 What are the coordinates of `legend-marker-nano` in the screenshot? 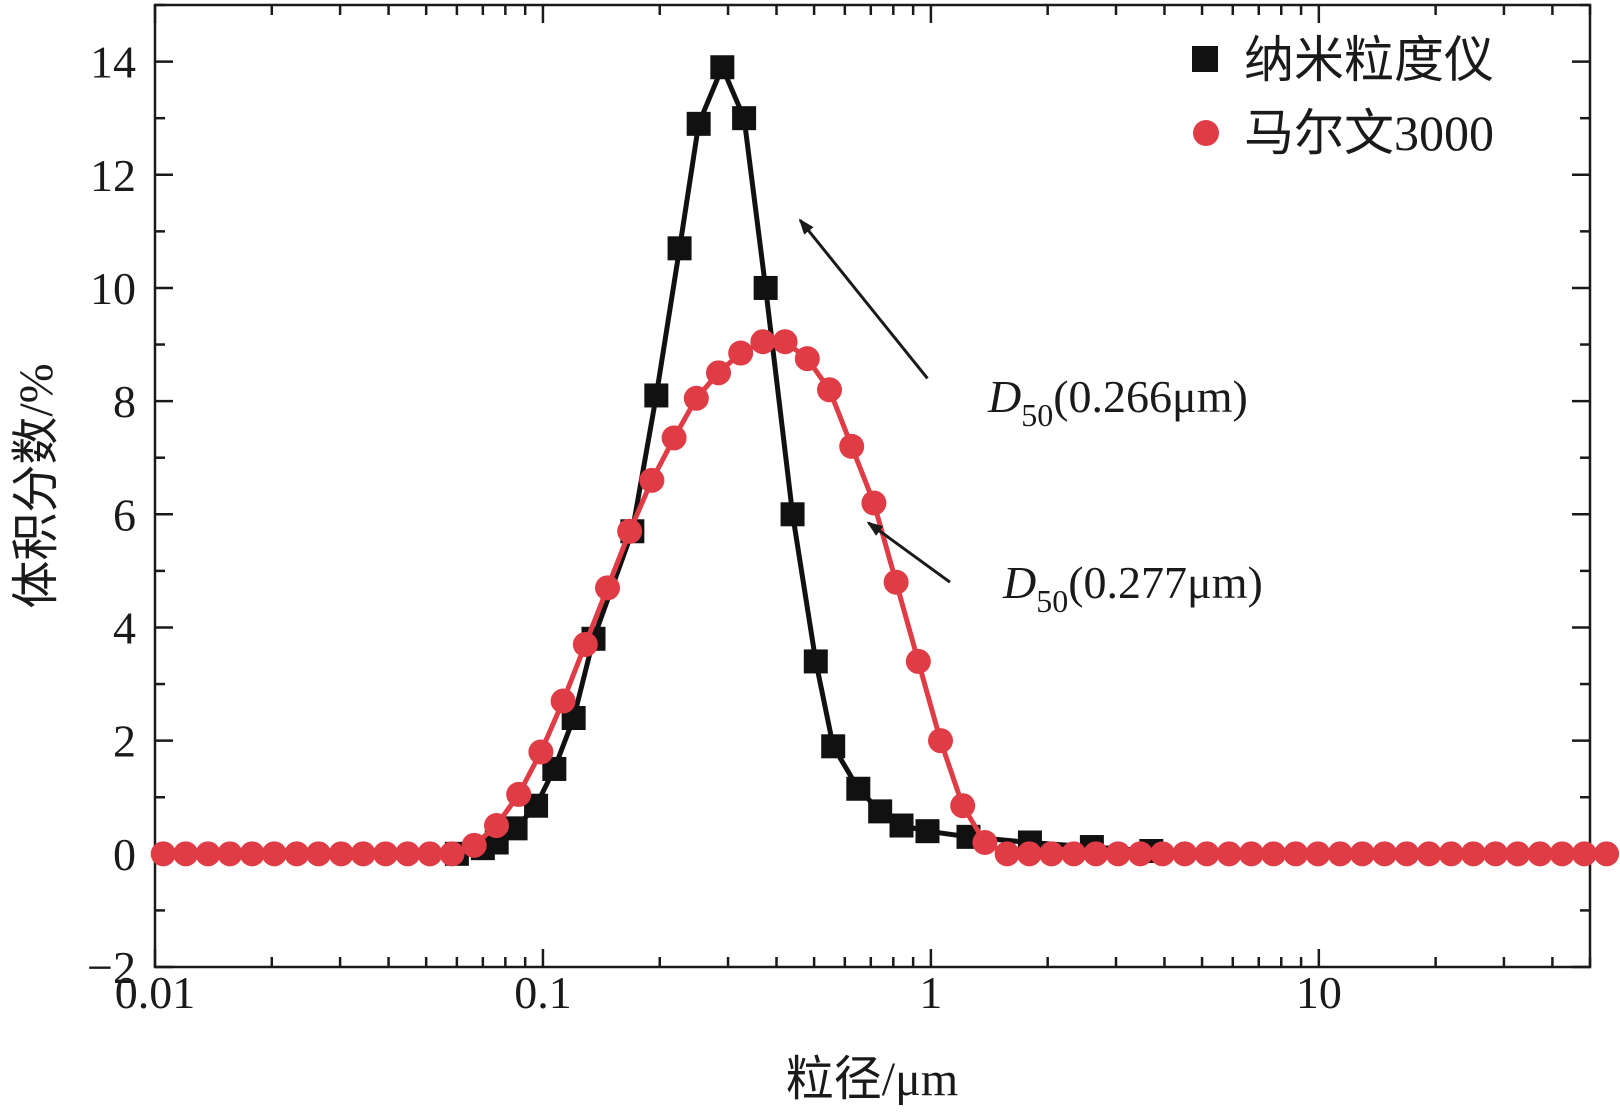 It's located at (1205, 59).